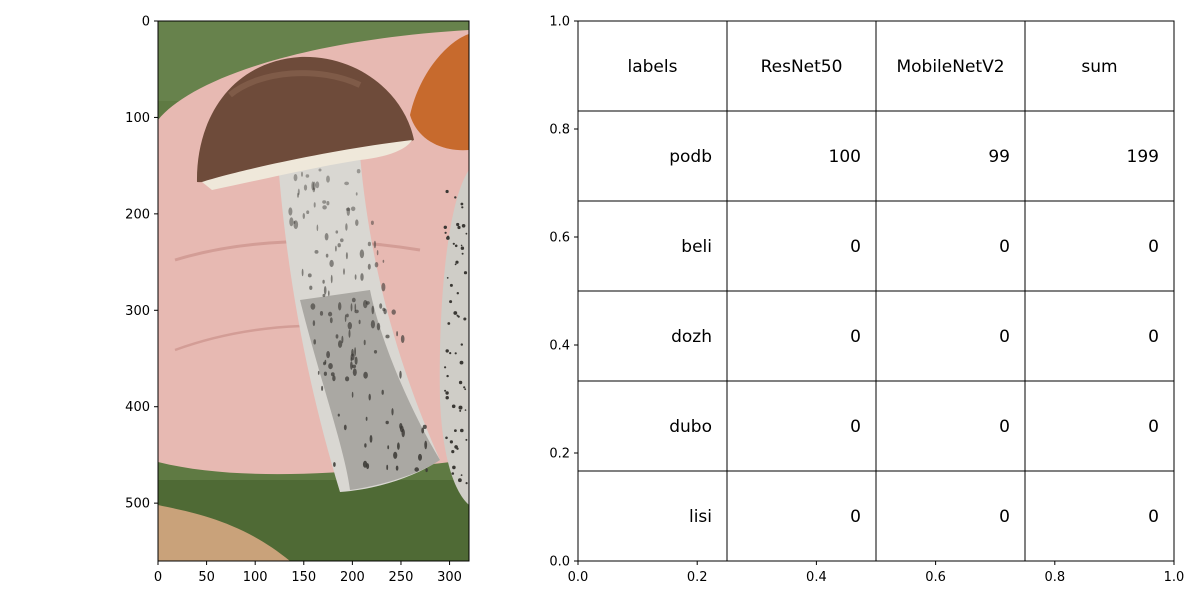 The image size is (1200, 600). Describe the element at coordinates (950, 67) in the screenshot. I see `table-header-cell: MobileNetV2` at that location.